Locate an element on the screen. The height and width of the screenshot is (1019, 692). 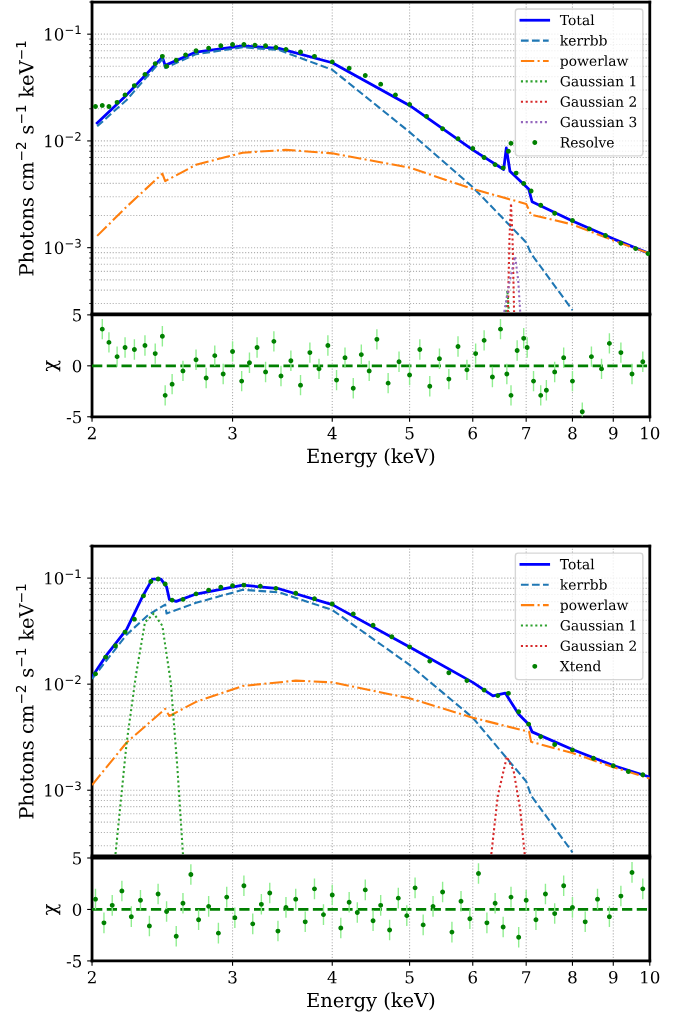
legend-label: Resolve is located at coordinates (587, 142).